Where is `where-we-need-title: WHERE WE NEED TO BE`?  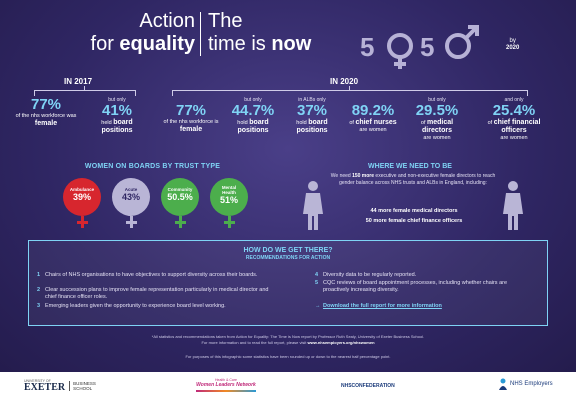
where-we-need-title: WHERE WE NEED TO BE is located at coordinates (410, 166).